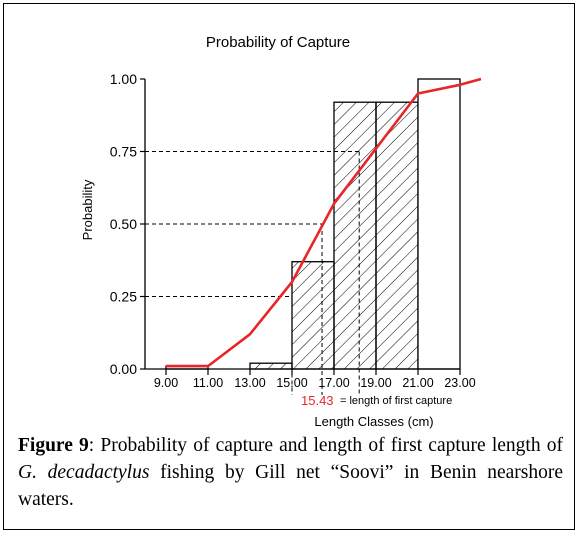 The height and width of the screenshot is (536, 580). I want to click on x-tick-label-3: 15.00, so click(291, 383).